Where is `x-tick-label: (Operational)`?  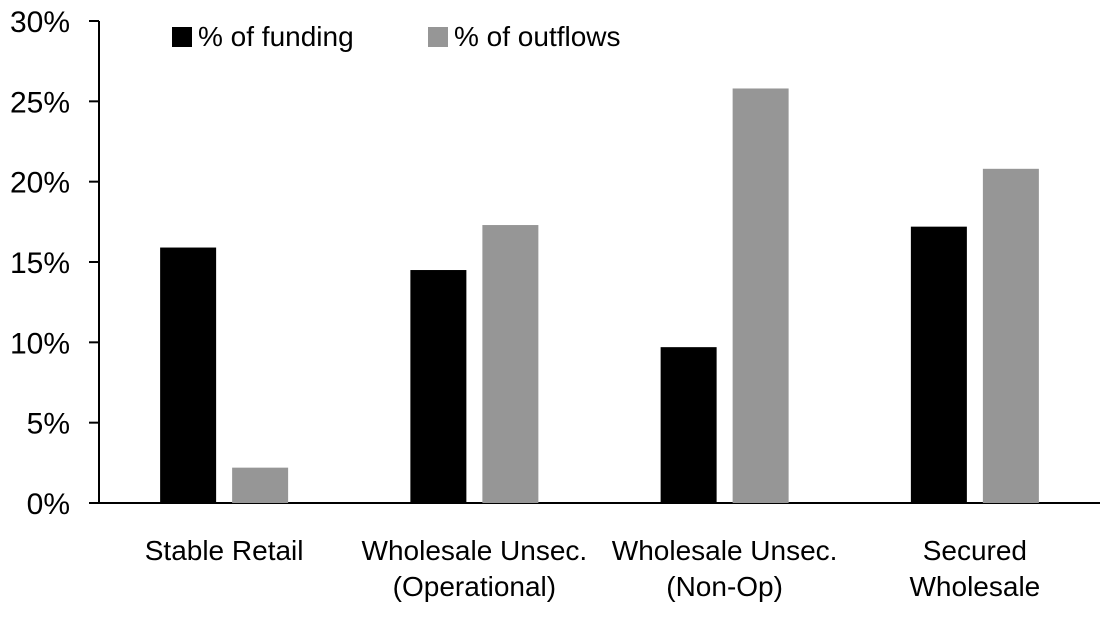
x-tick-label: (Operational) is located at coordinates (474, 586).